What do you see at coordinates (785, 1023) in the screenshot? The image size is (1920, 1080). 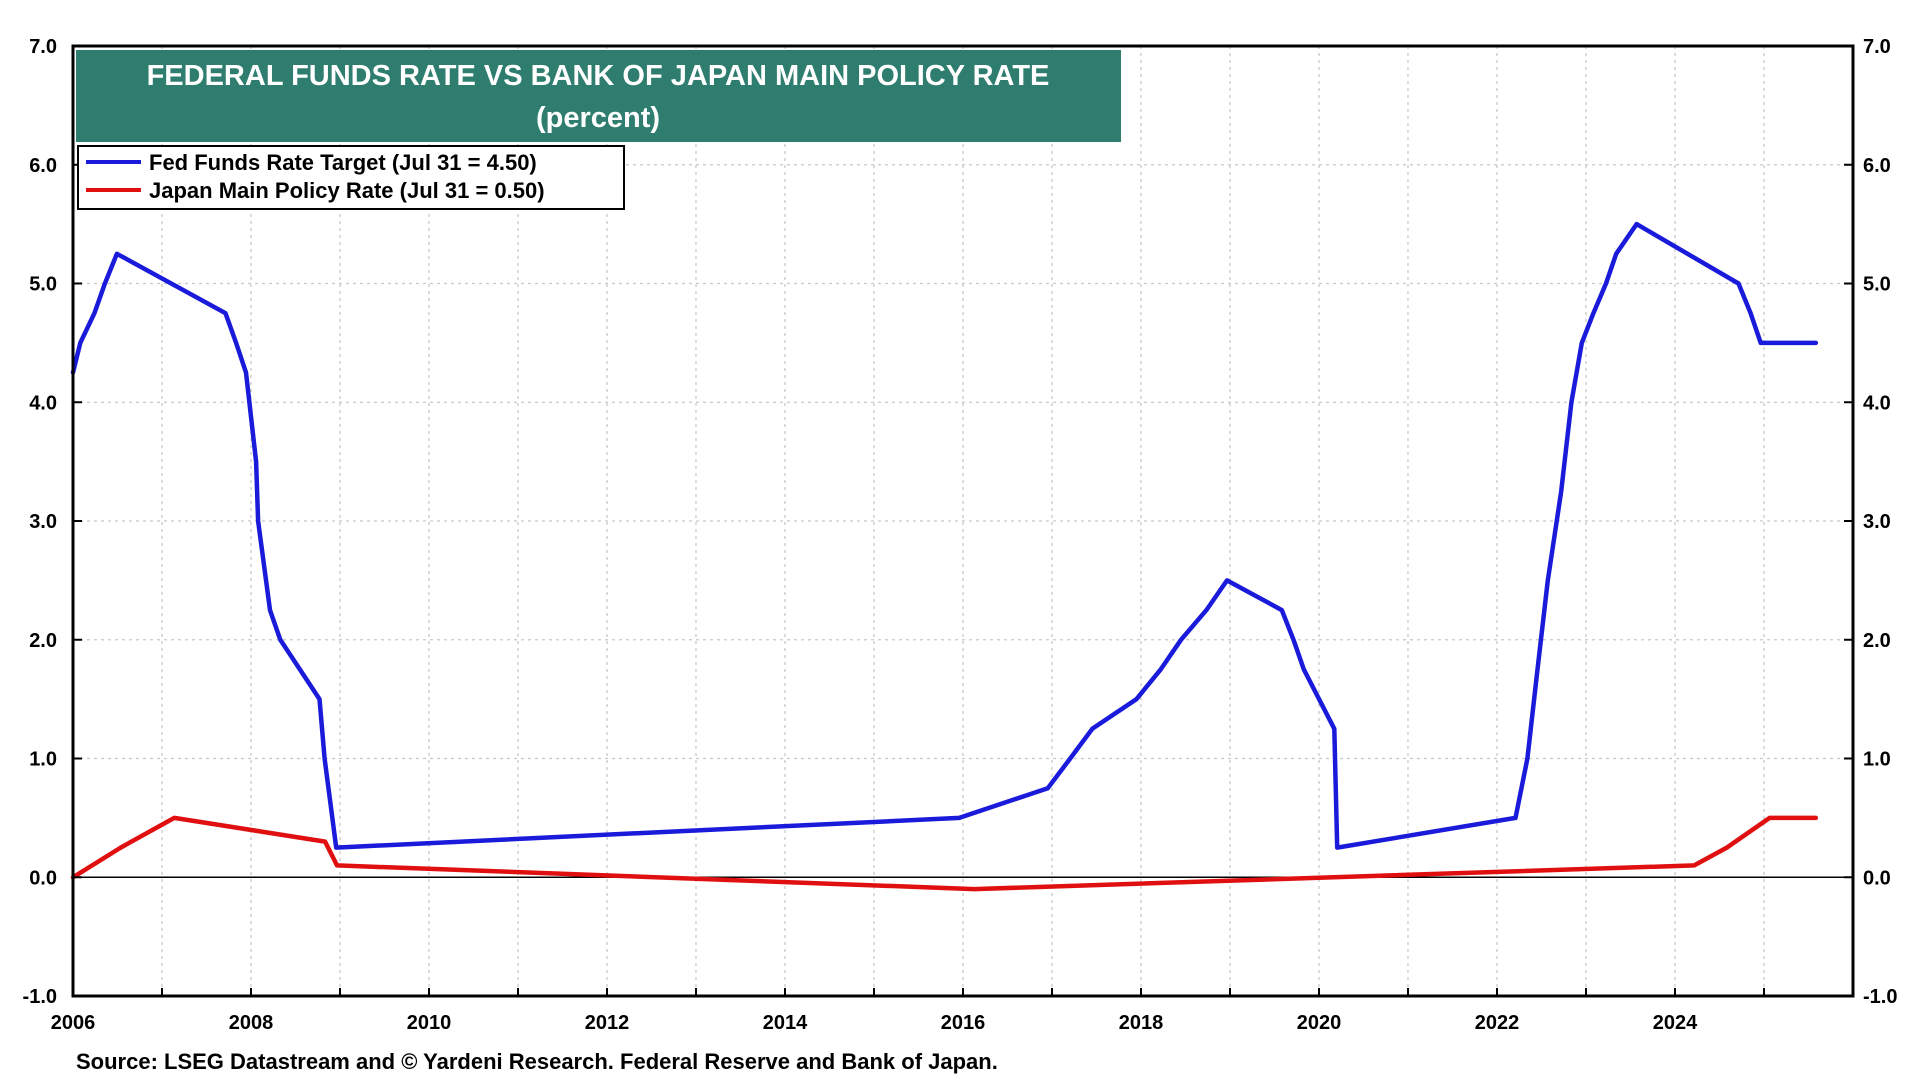 I see `x-tick-label: 2014` at bounding box center [785, 1023].